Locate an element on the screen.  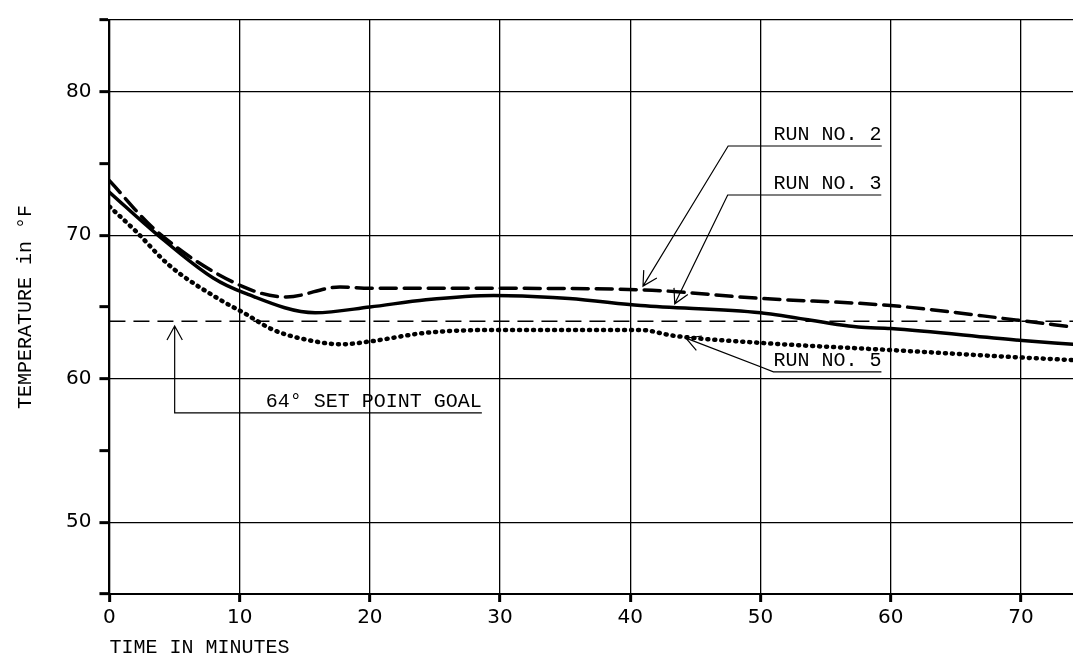
x-tick-label: 0 is located at coordinates (109, 616).